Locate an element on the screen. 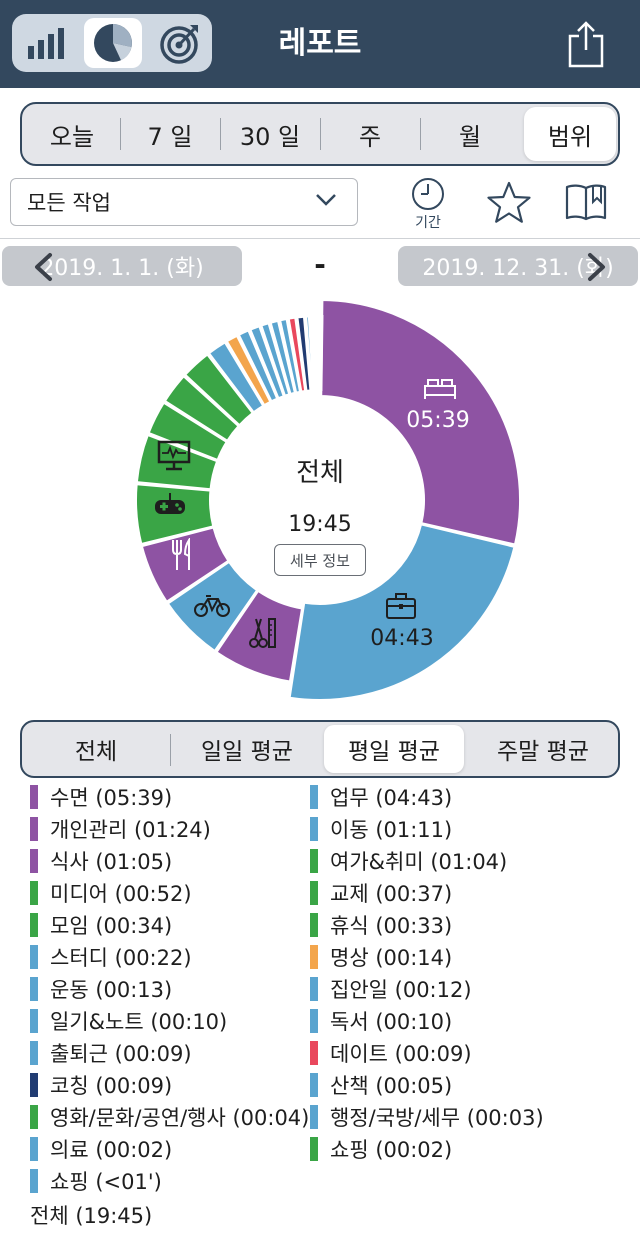 The width and height of the screenshot is (640, 1254). legend-item: 독서 (00:10) is located at coordinates (381, 1021).